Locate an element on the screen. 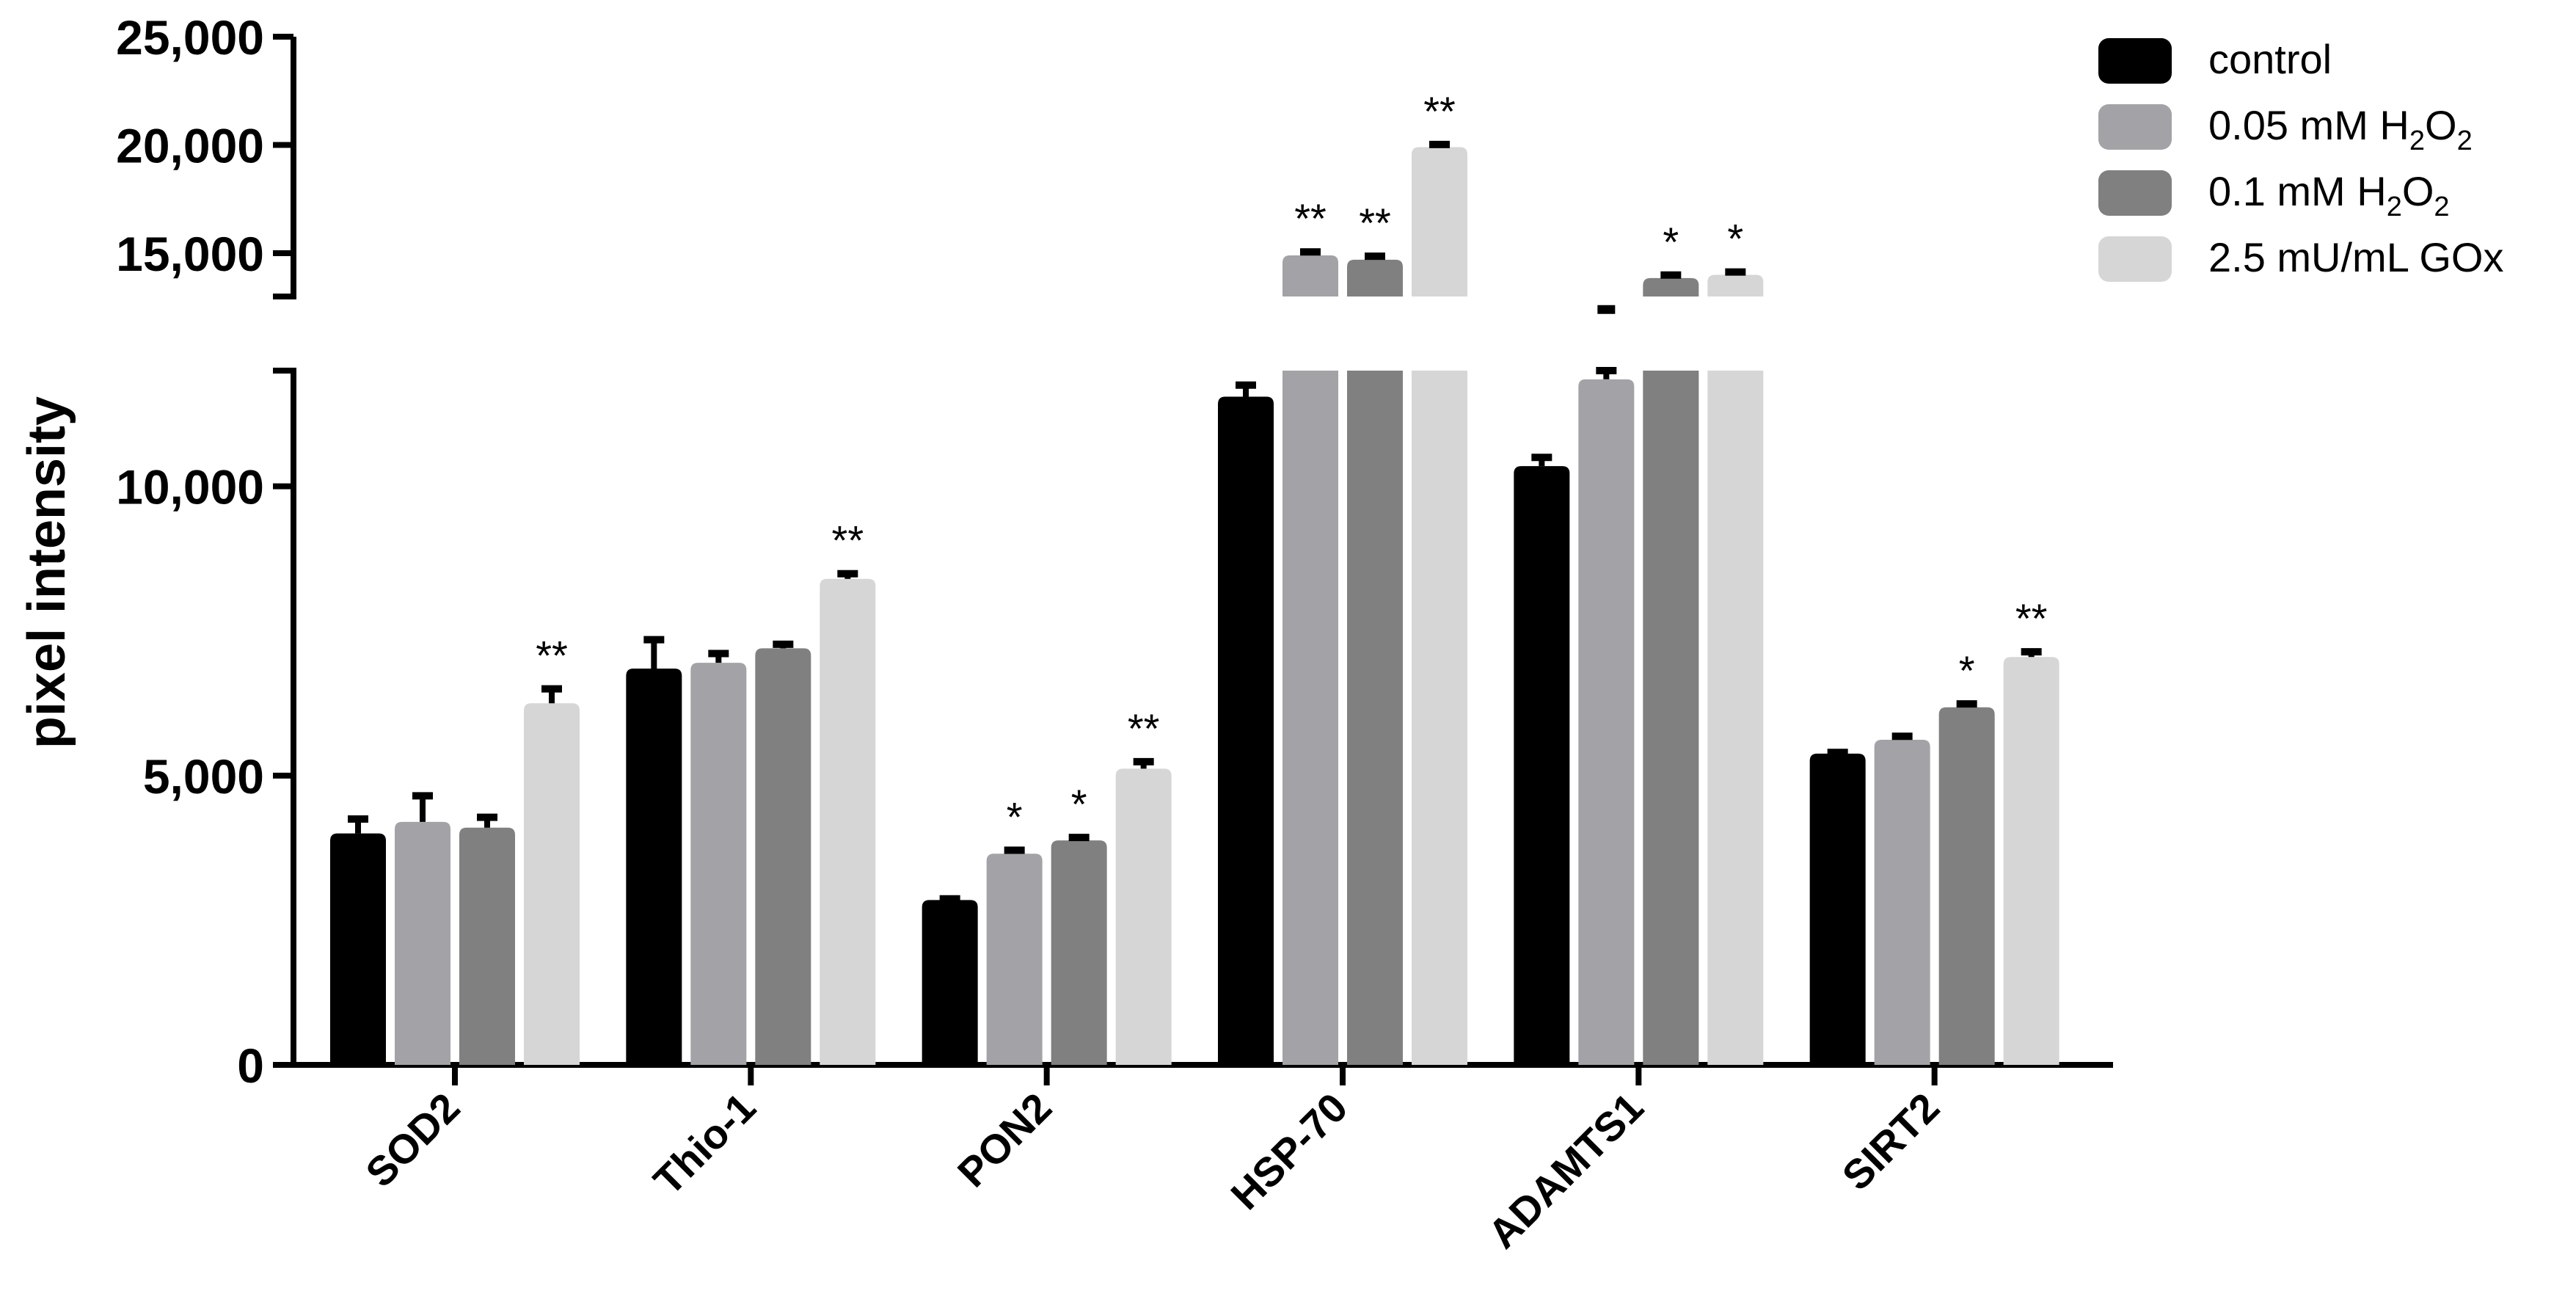 The height and width of the screenshot is (1310, 2576). y-tick-label: 5,000 is located at coordinates (204, 776).